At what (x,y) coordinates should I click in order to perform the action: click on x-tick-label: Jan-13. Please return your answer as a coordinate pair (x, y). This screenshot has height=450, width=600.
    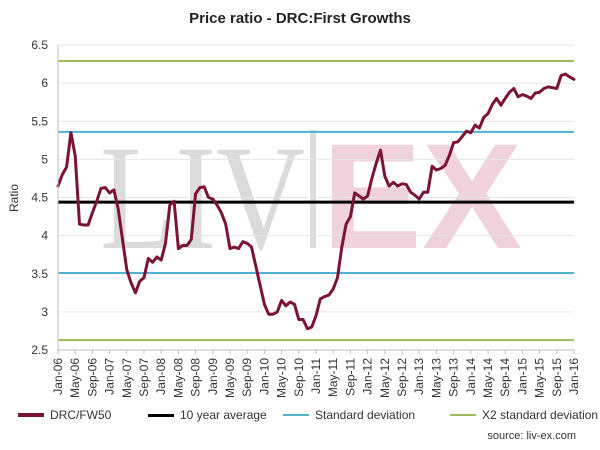
    Looking at the image, I should click on (419, 376).